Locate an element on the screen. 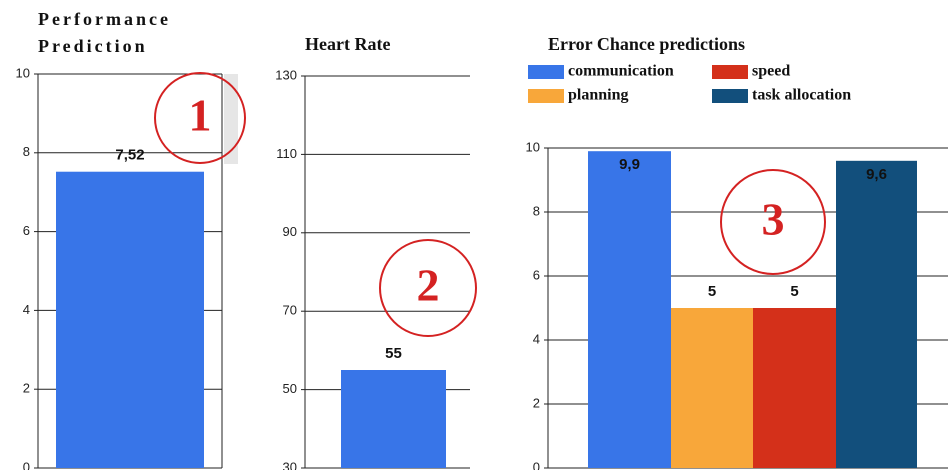 The height and width of the screenshot is (470, 948). y-tick-label: 50 is located at coordinates (290, 388).